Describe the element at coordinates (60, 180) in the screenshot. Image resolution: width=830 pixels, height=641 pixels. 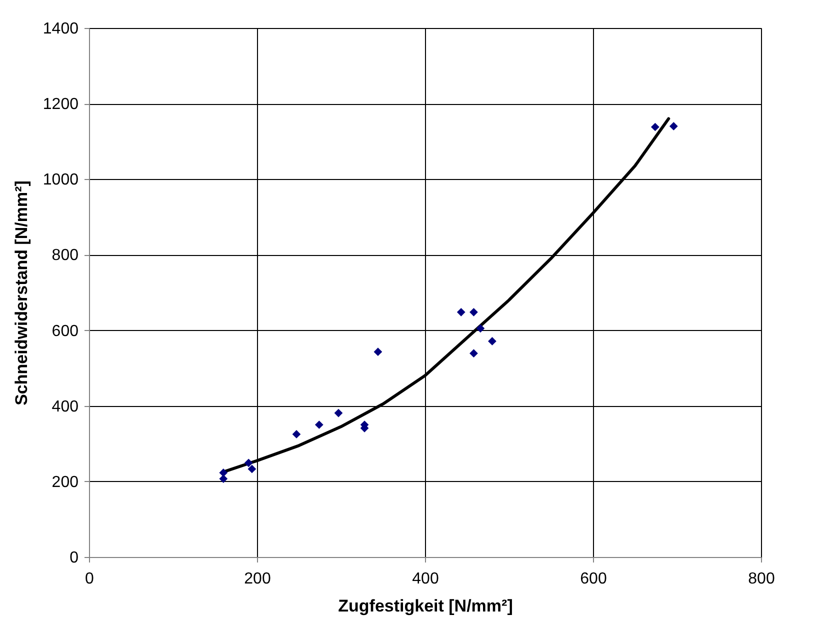
I see `y-tick-label: 1000` at that location.